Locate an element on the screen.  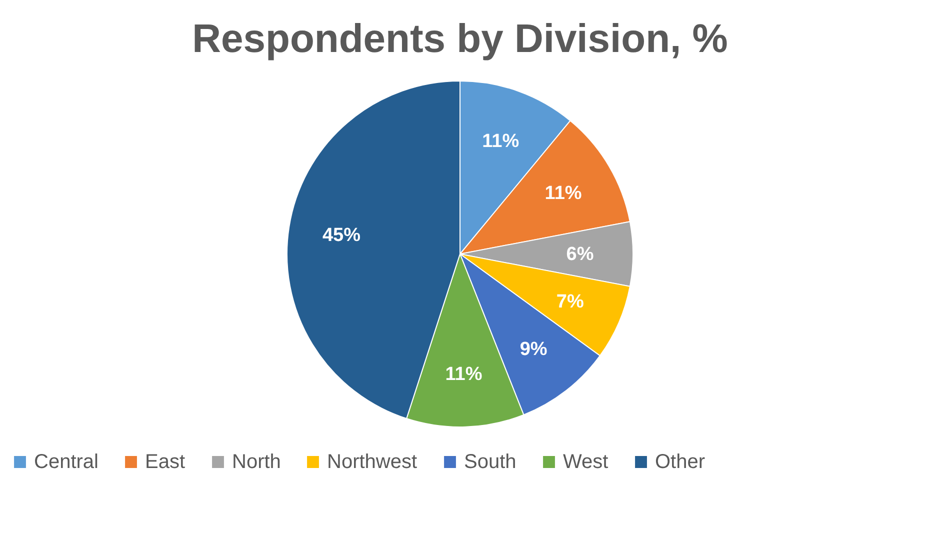
legend-label: South is located at coordinates (490, 462).